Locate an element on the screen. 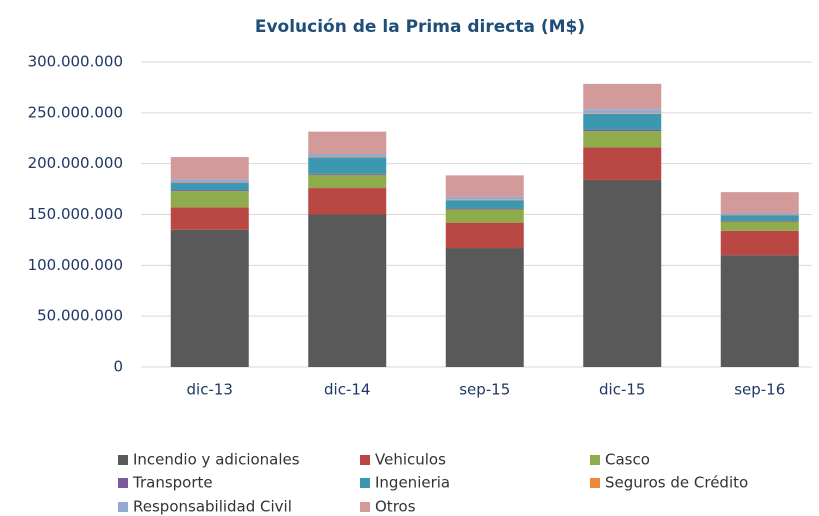 This screenshot has height=516, width=819. legend-label: Incendio y adicionales is located at coordinates (216, 460).